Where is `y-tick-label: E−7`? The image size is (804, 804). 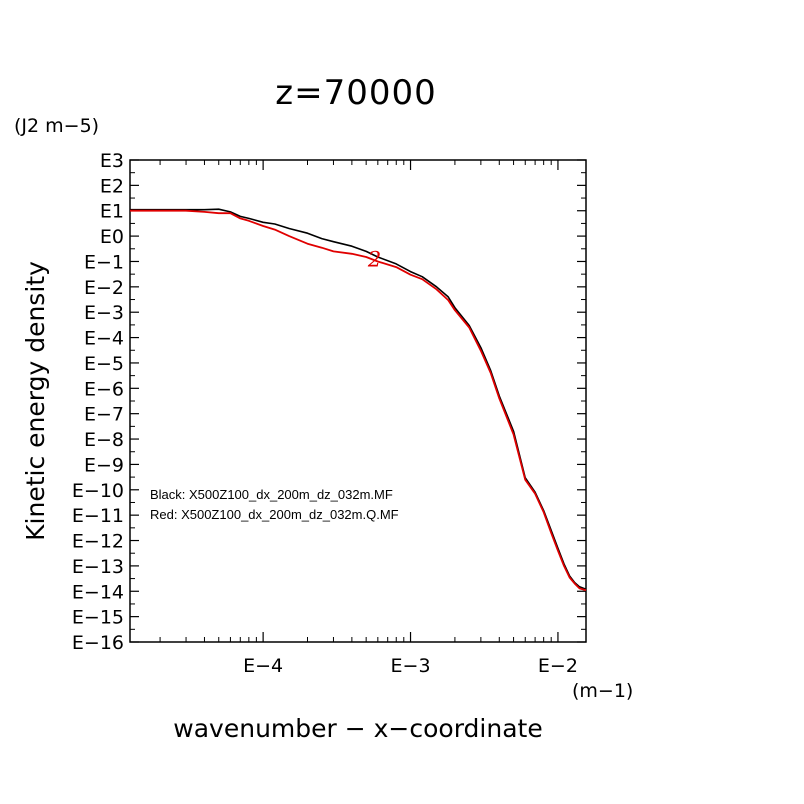 y-tick-label: E−7 is located at coordinates (104, 415).